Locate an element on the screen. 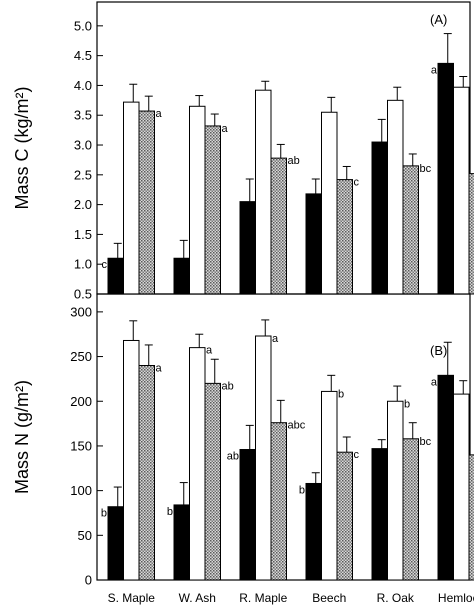  panel-a-y-tick-label: 2.0 is located at coordinates (83, 204).